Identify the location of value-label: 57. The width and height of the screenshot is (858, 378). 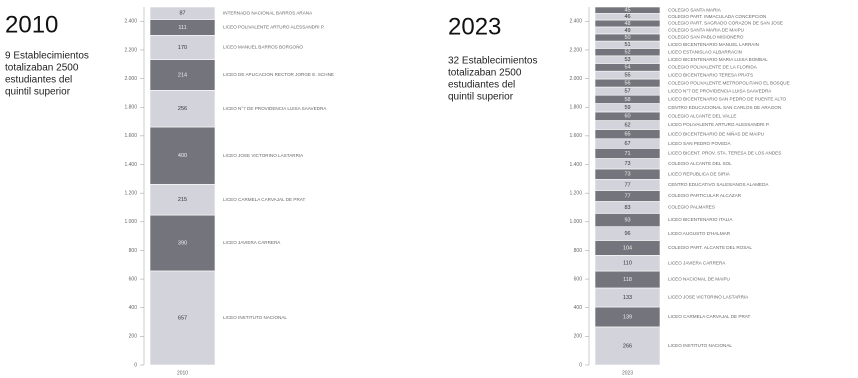
(627, 92).